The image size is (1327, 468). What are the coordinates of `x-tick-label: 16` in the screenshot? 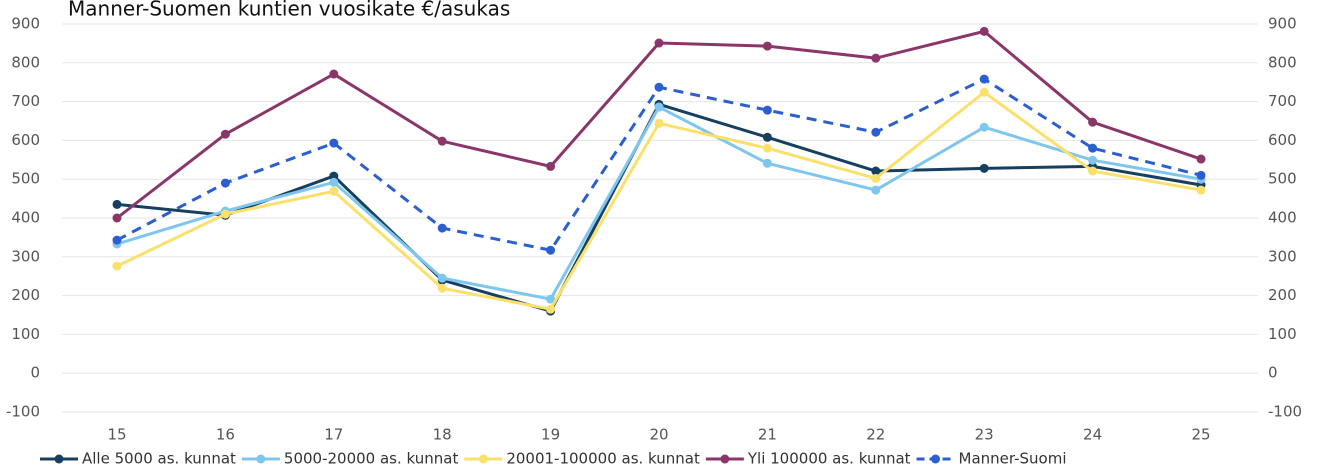 It's located at (225, 435).